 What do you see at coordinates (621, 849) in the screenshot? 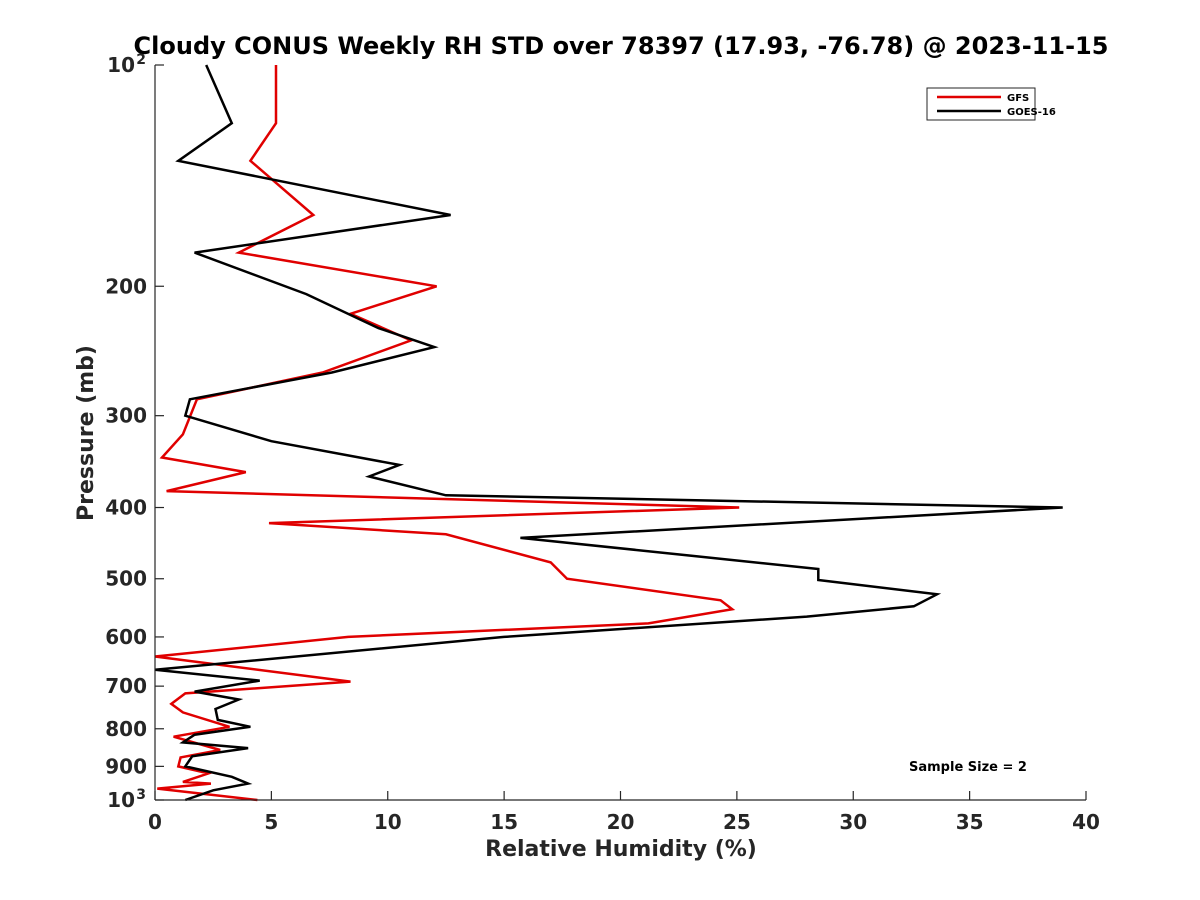
I see `x-axis-label: Relative Humidity (%)` at bounding box center [621, 849].